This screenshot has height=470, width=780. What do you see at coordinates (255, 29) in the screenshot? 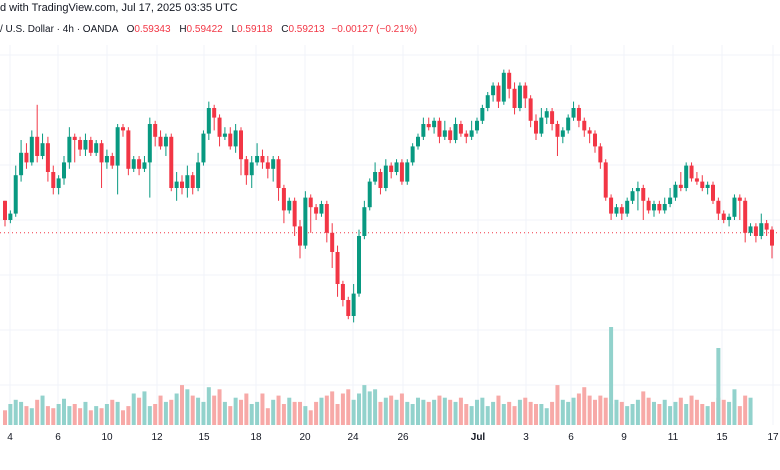
I see `low-value: 0.59118` at bounding box center [255, 29].